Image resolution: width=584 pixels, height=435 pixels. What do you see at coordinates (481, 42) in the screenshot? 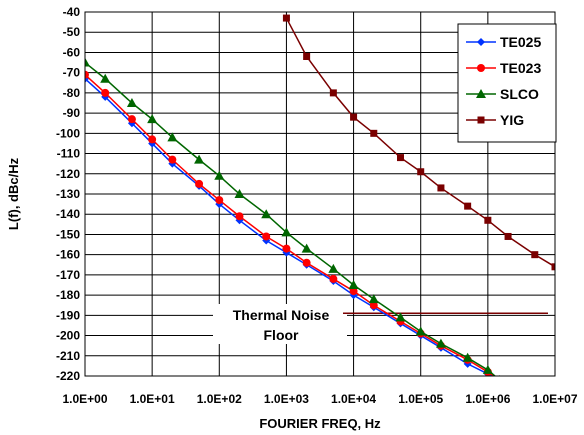
I see `legend-marker-te025` at bounding box center [481, 42].